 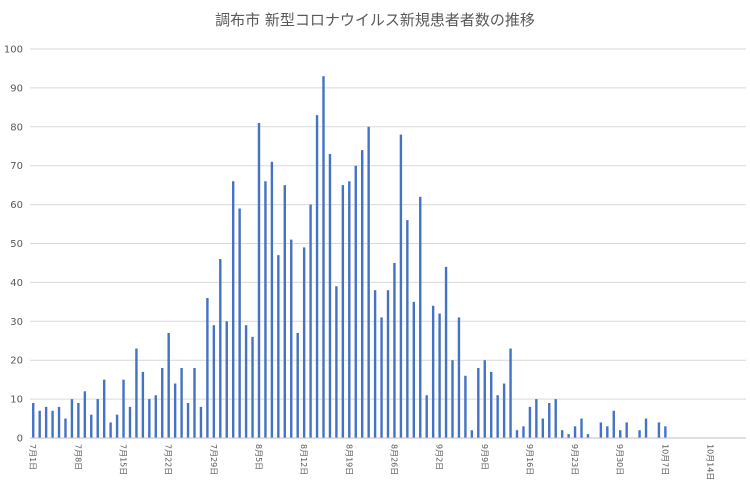 I want to click on y-tick-label: 80, so click(x=16, y=127).